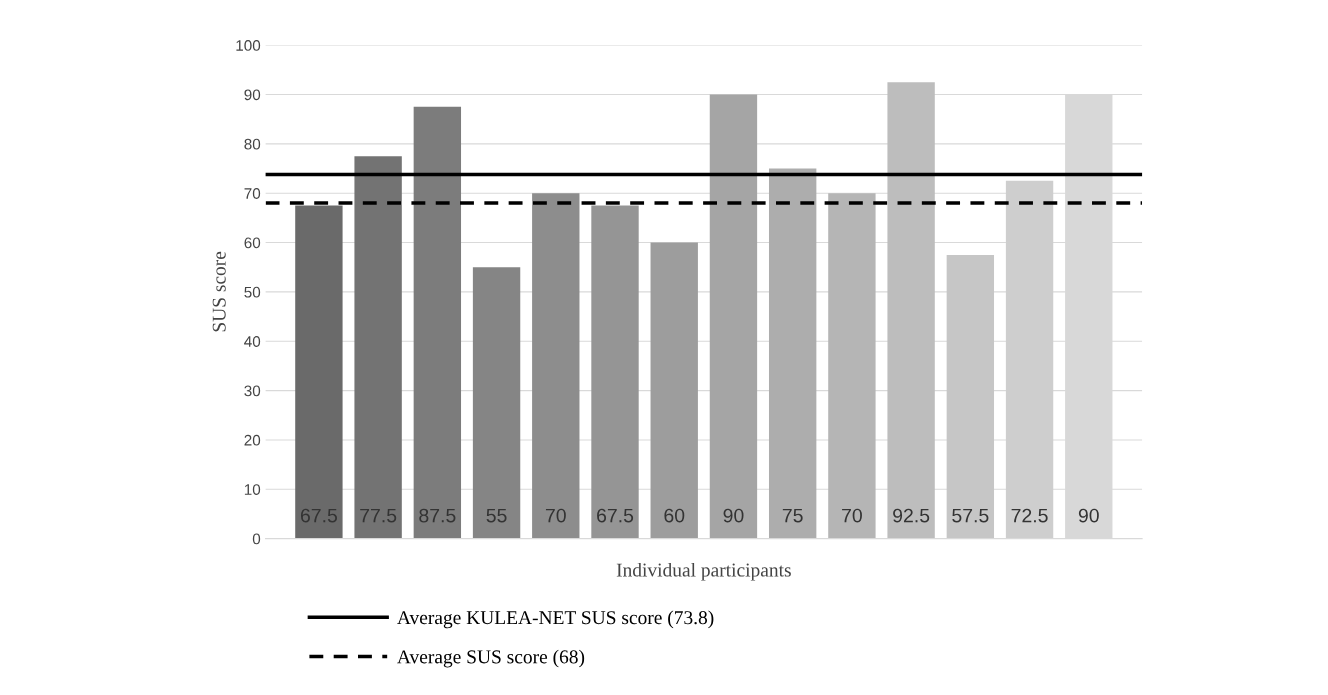  Describe the element at coordinates (911, 515) in the screenshot. I see `data-label: 92.5` at that location.